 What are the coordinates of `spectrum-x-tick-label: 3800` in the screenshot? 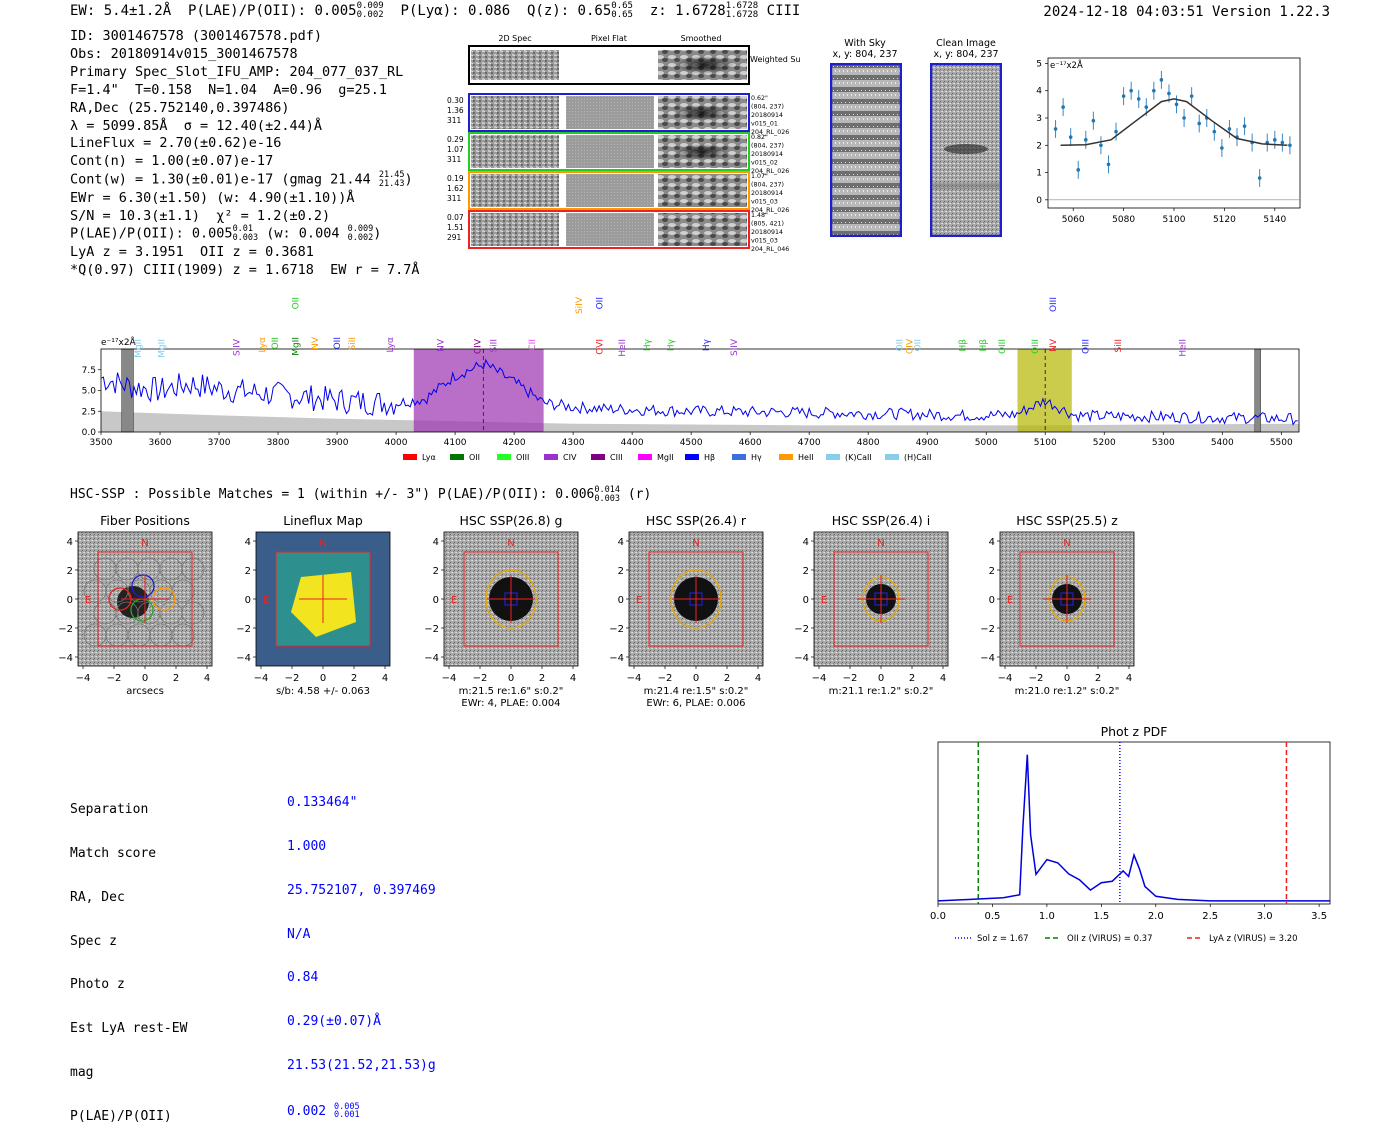 It's located at (278, 443).